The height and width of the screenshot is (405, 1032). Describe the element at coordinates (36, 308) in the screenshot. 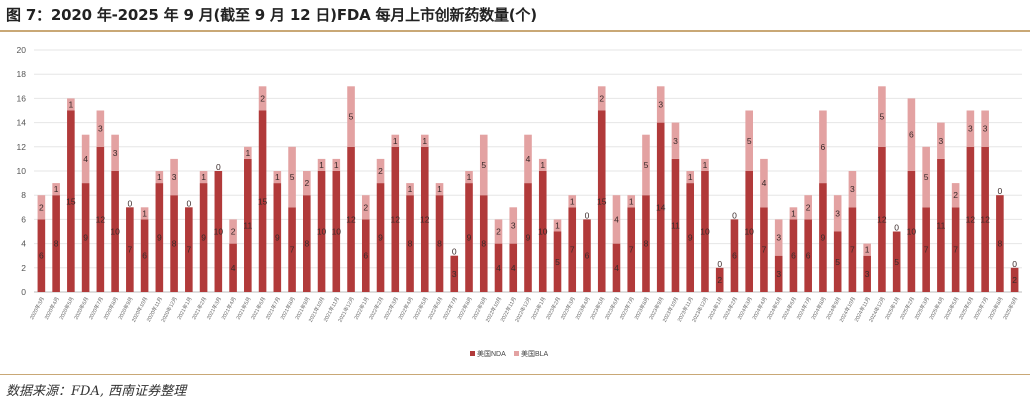

I see `x-tick-label: 2020年3月` at that location.